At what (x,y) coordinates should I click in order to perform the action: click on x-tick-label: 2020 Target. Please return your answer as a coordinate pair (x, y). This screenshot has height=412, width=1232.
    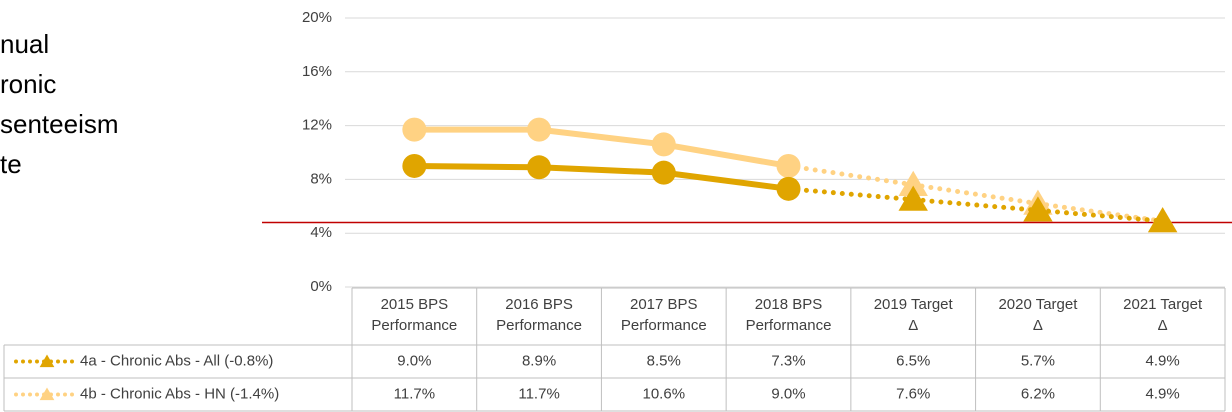
    Looking at the image, I should click on (1038, 304).